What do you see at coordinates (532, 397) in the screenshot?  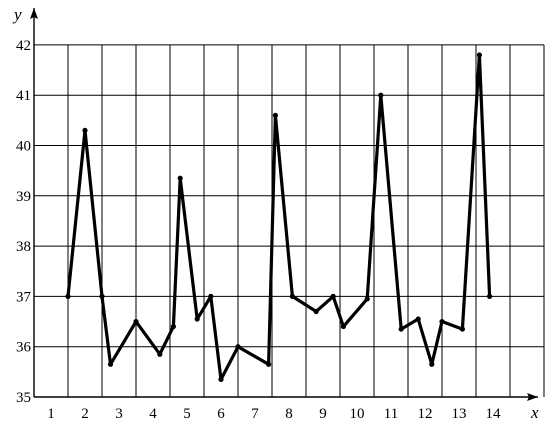 I see `x-axis-arrow` at bounding box center [532, 397].